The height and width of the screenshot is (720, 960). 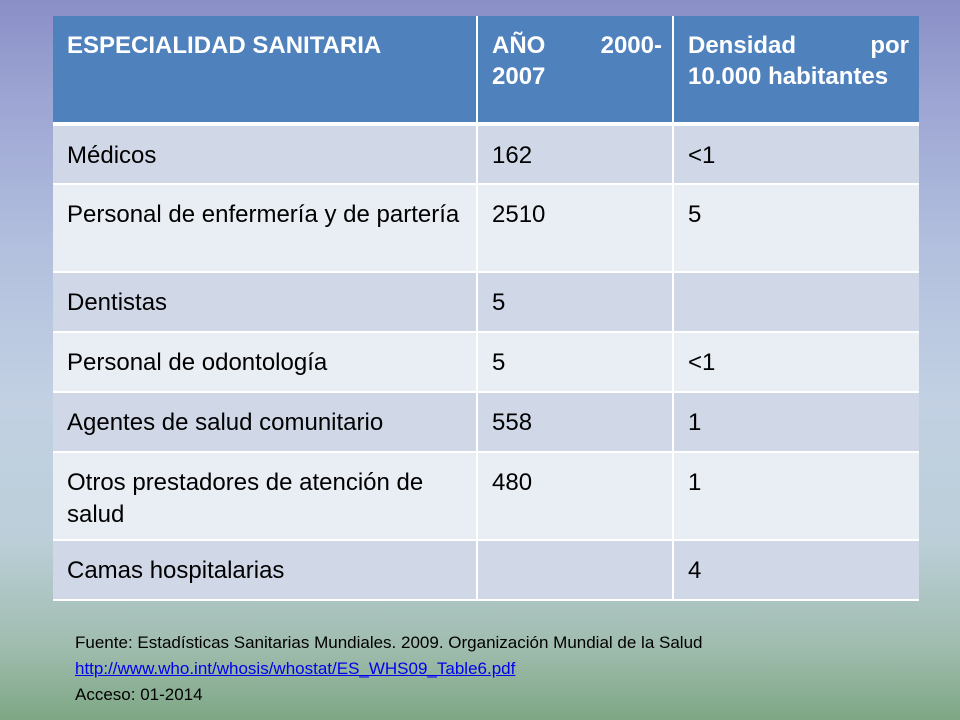 What do you see at coordinates (575, 496) in the screenshot?
I see `table-cell: 480` at bounding box center [575, 496].